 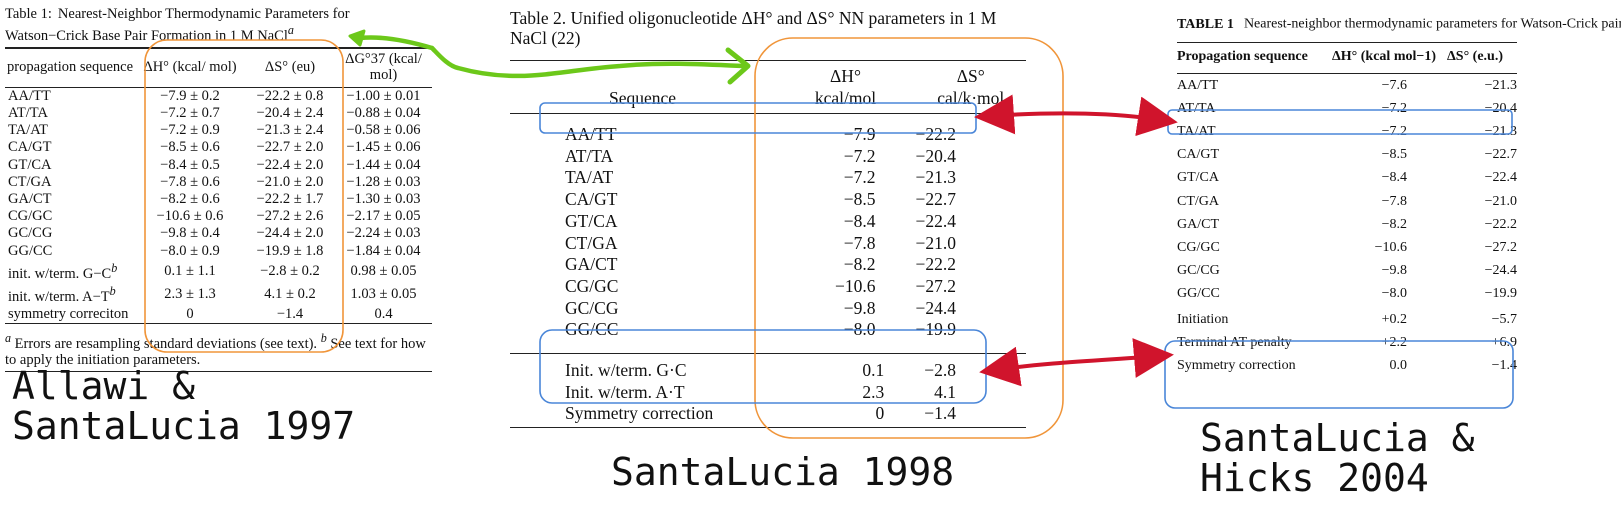 I want to click on caption-sup: a, so click(x=290, y=30).